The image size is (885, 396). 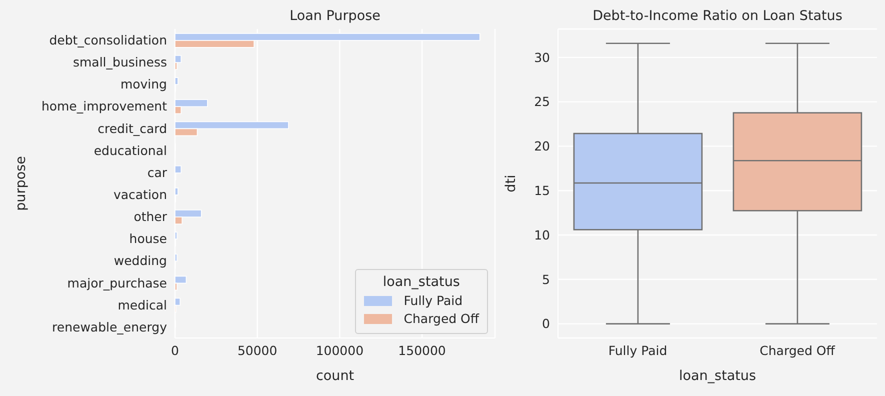 What do you see at coordinates (542, 190) in the screenshot?
I see `y-tick-label: 15` at bounding box center [542, 190].